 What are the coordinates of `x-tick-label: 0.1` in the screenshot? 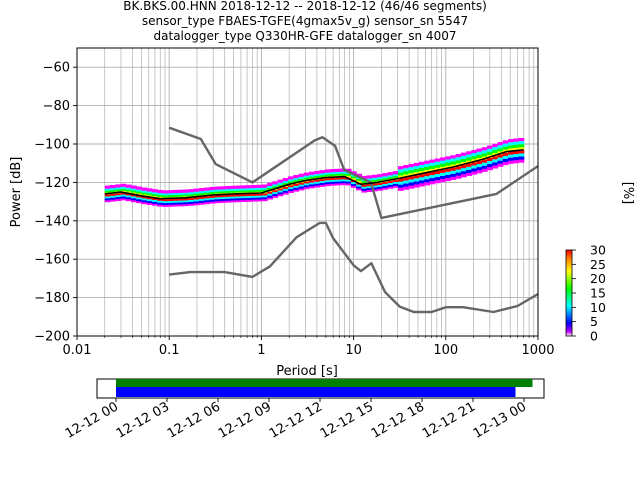 It's located at (169, 350).